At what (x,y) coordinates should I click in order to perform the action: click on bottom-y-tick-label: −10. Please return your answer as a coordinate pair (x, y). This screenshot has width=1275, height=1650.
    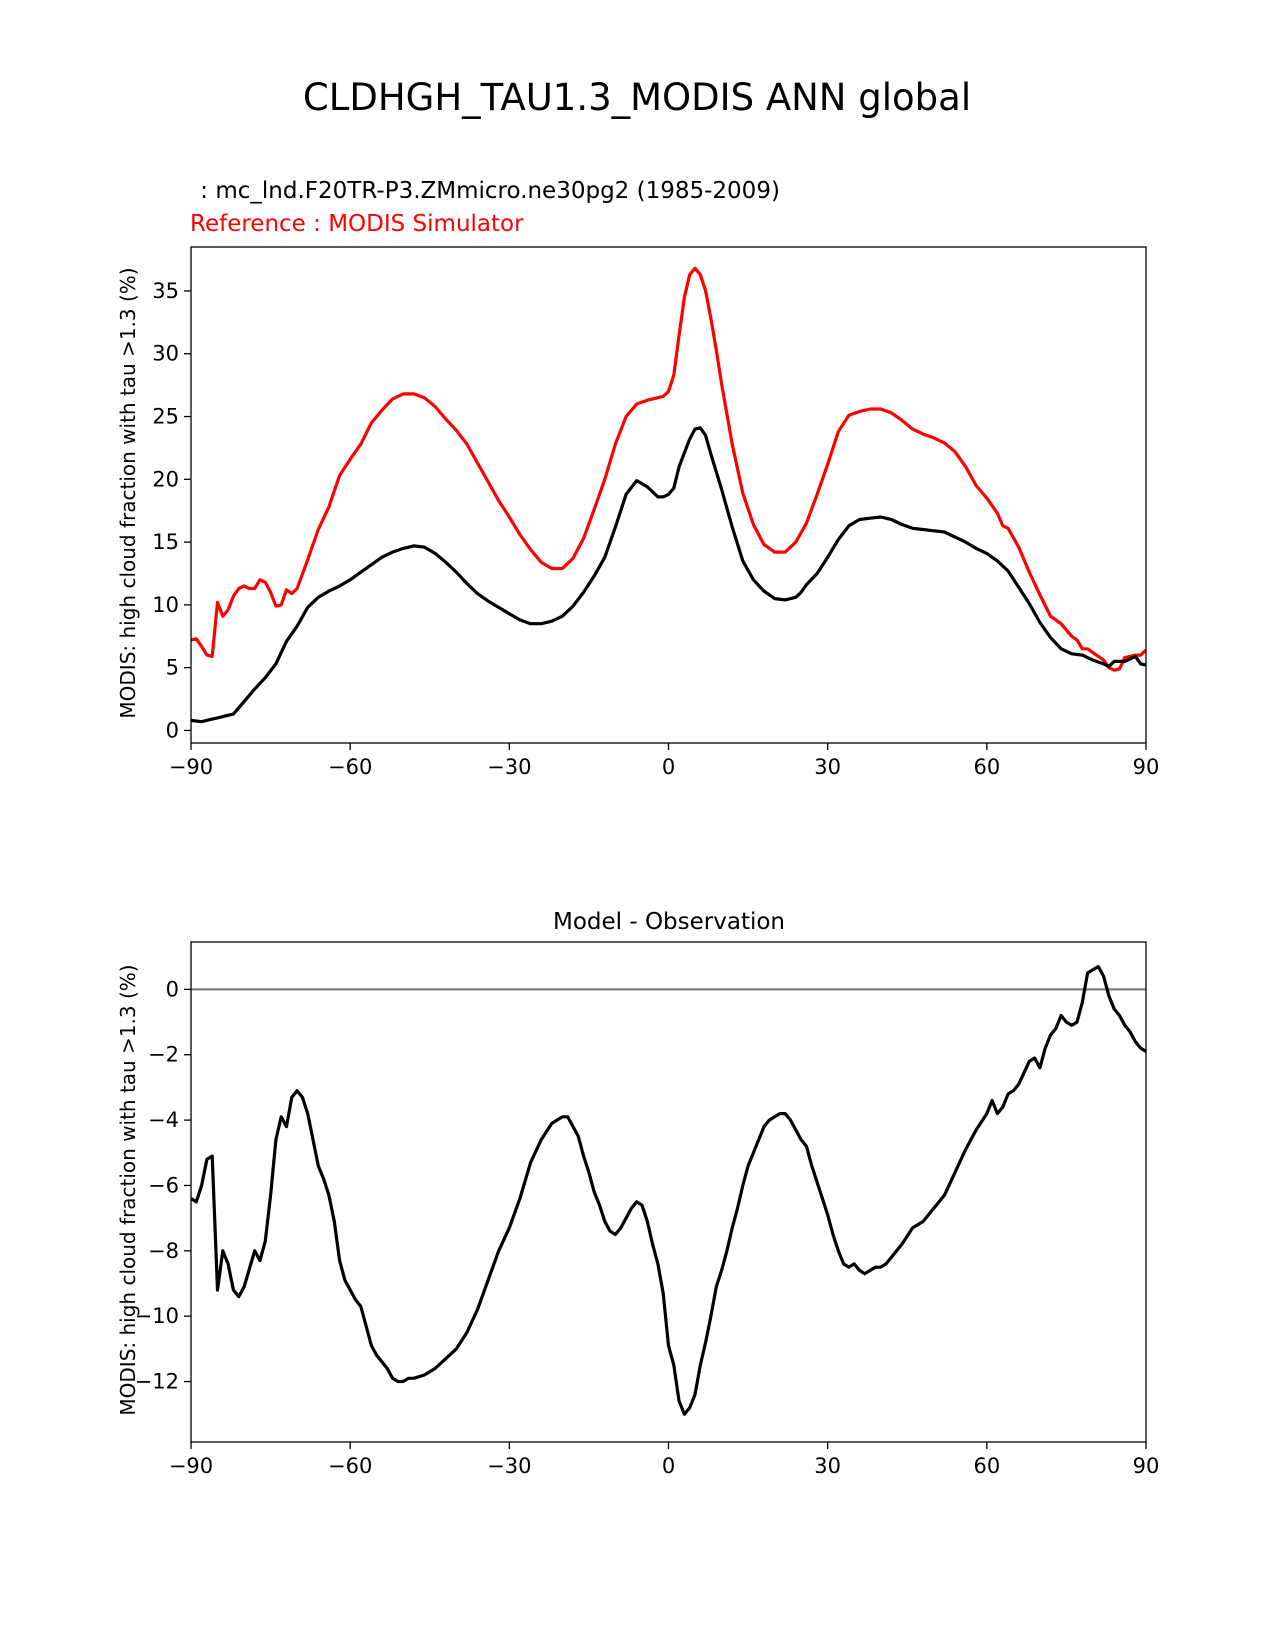
    Looking at the image, I should click on (157, 1316).